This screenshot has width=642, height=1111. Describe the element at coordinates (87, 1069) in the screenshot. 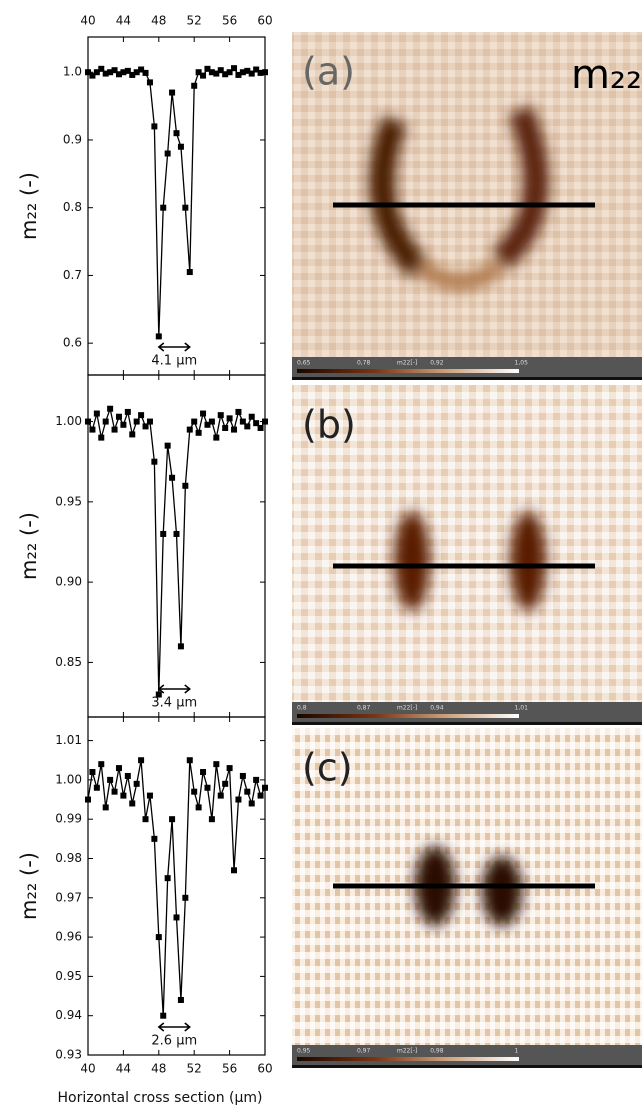

I see `x-tick-label: 40` at that location.